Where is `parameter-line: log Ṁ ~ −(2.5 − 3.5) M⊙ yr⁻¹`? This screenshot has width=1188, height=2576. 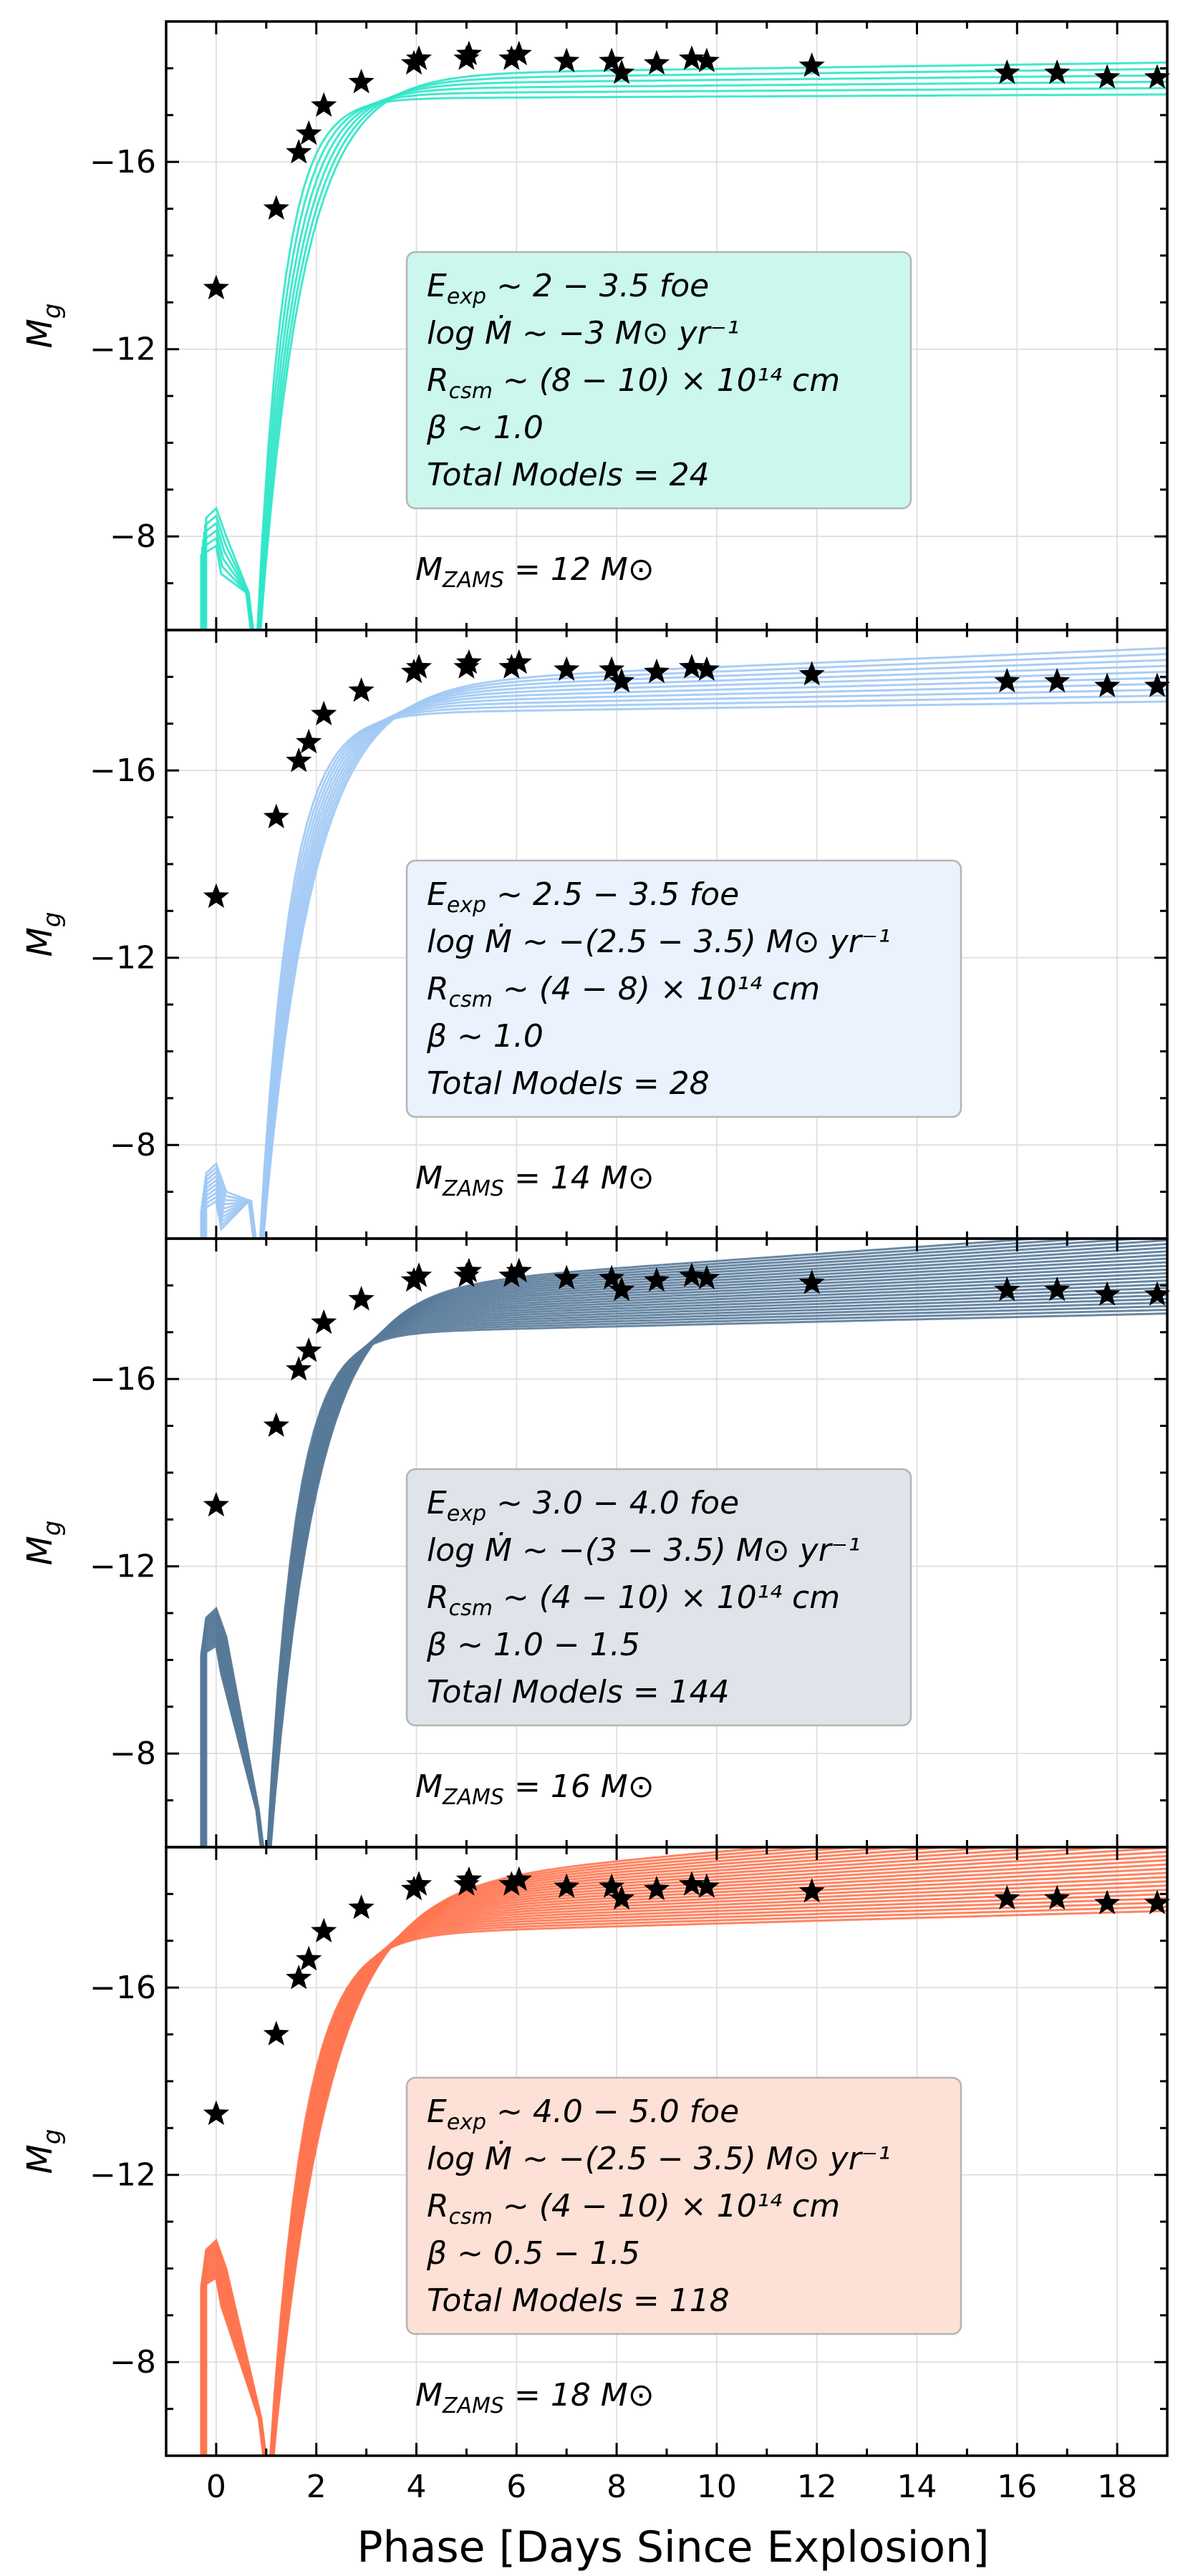 parameter-line: log Ṁ ~ −(2.5 − 3.5) M⊙ yr⁻¹ is located at coordinates (659, 942).